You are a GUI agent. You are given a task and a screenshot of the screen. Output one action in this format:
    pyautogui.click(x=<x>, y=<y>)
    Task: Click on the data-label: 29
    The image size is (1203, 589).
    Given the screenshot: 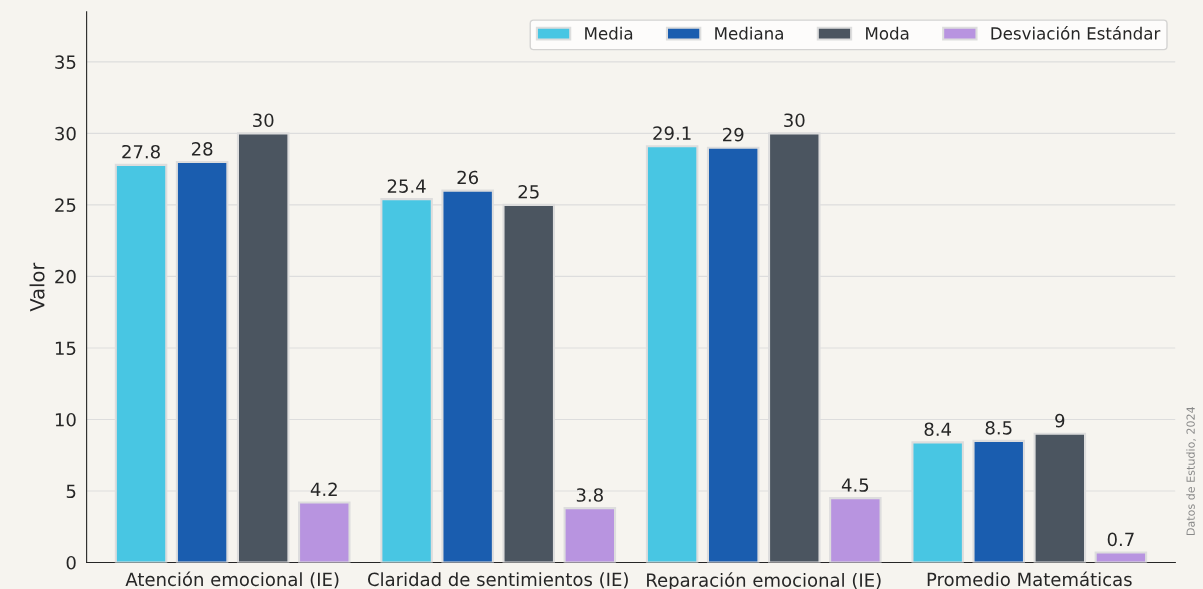 What is the action you would take?
    pyautogui.click(x=733, y=134)
    